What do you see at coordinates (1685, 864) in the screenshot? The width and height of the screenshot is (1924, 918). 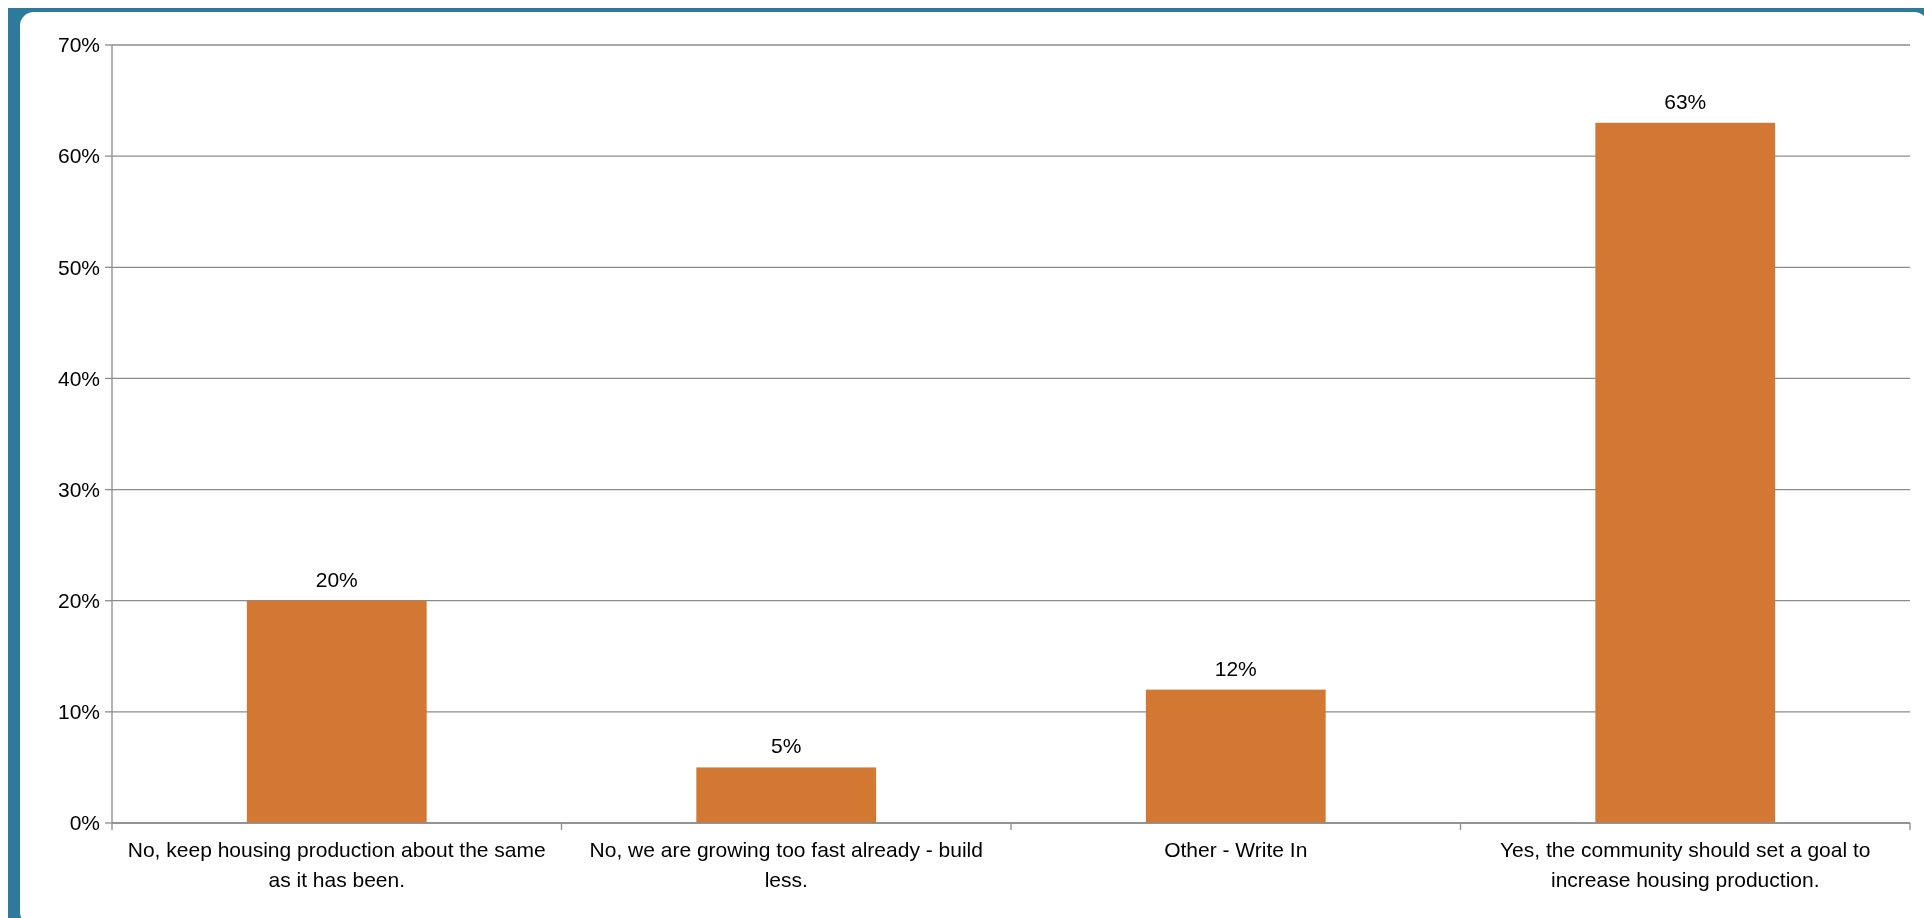 I see `x-tick-label: Yes, the community should set a goal to increase housing production.` at bounding box center [1685, 864].